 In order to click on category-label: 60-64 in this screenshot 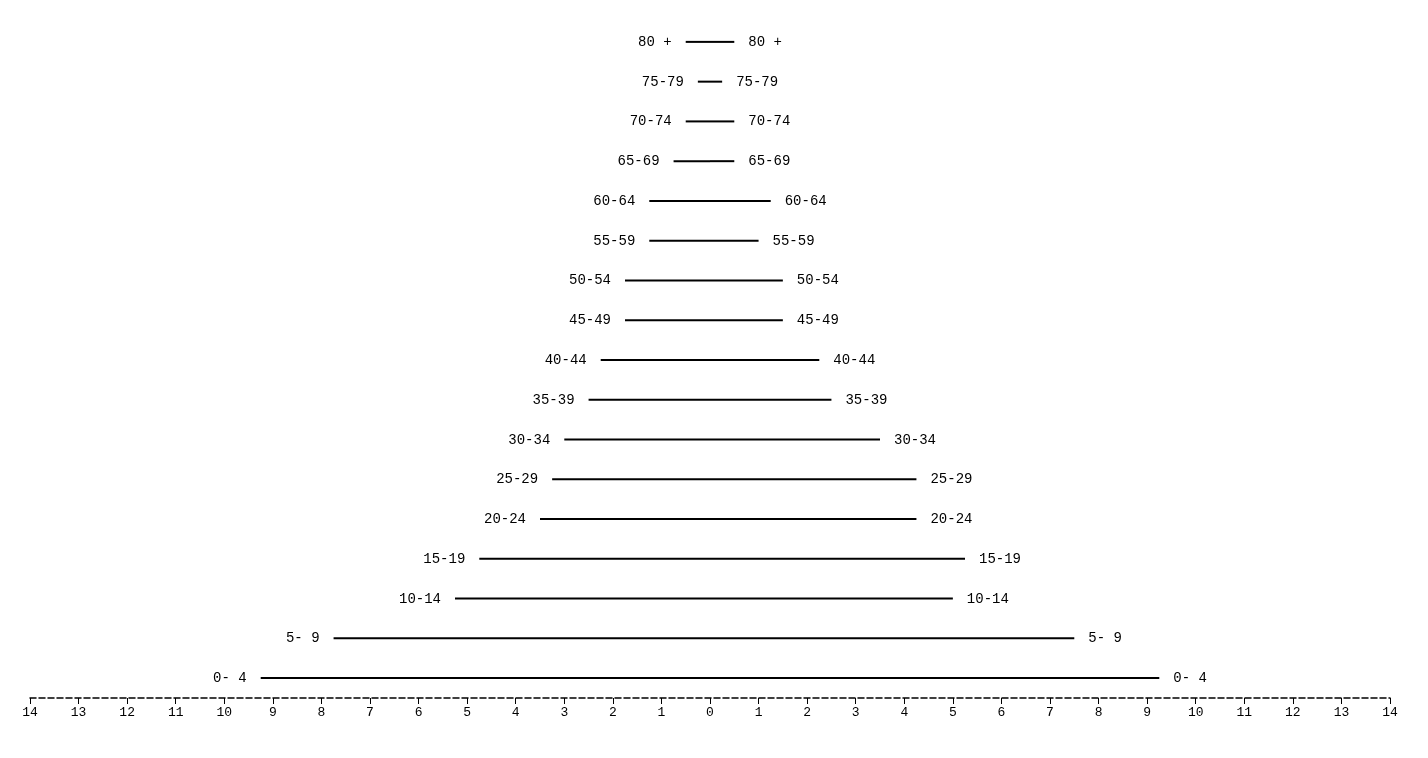, I will do `click(805, 200)`.